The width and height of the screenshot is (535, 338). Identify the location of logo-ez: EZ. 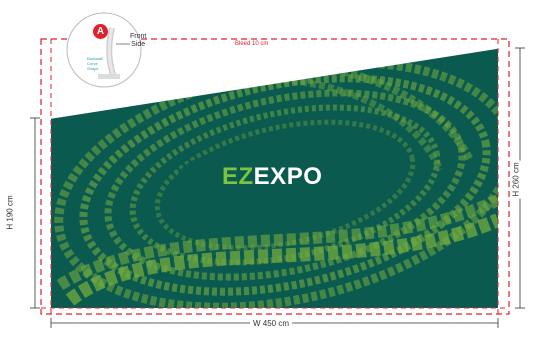
(238, 176).